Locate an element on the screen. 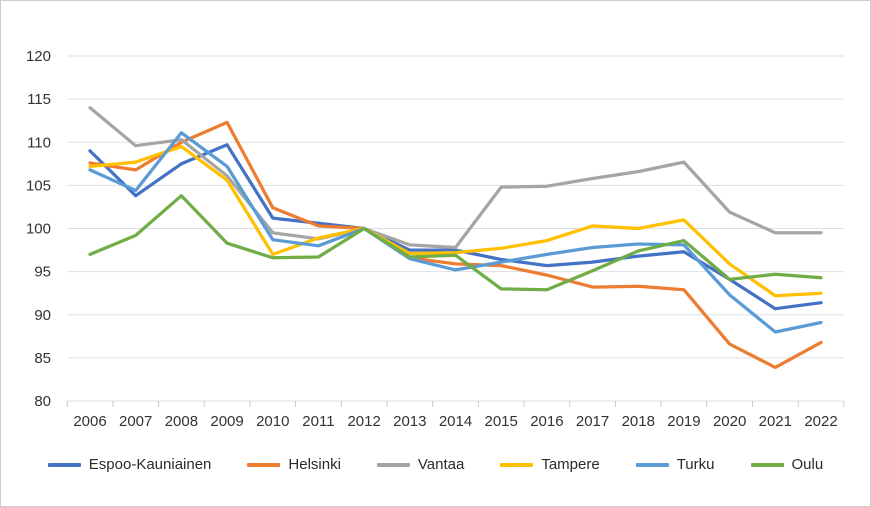 This screenshot has height=507, width=871. x-axis-label: 2018 is located at coordinates (638, 421).